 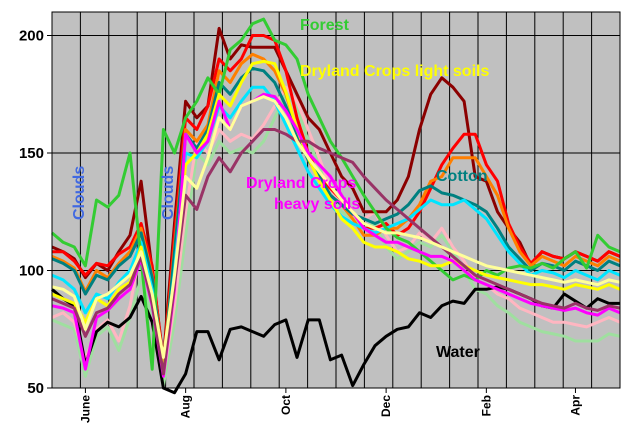 What do you see at coordinates (330, 405) in the screenshot?
I see `x-axis: June Aug Oct Dec Feb Apr` at bounding box center [330, 405].